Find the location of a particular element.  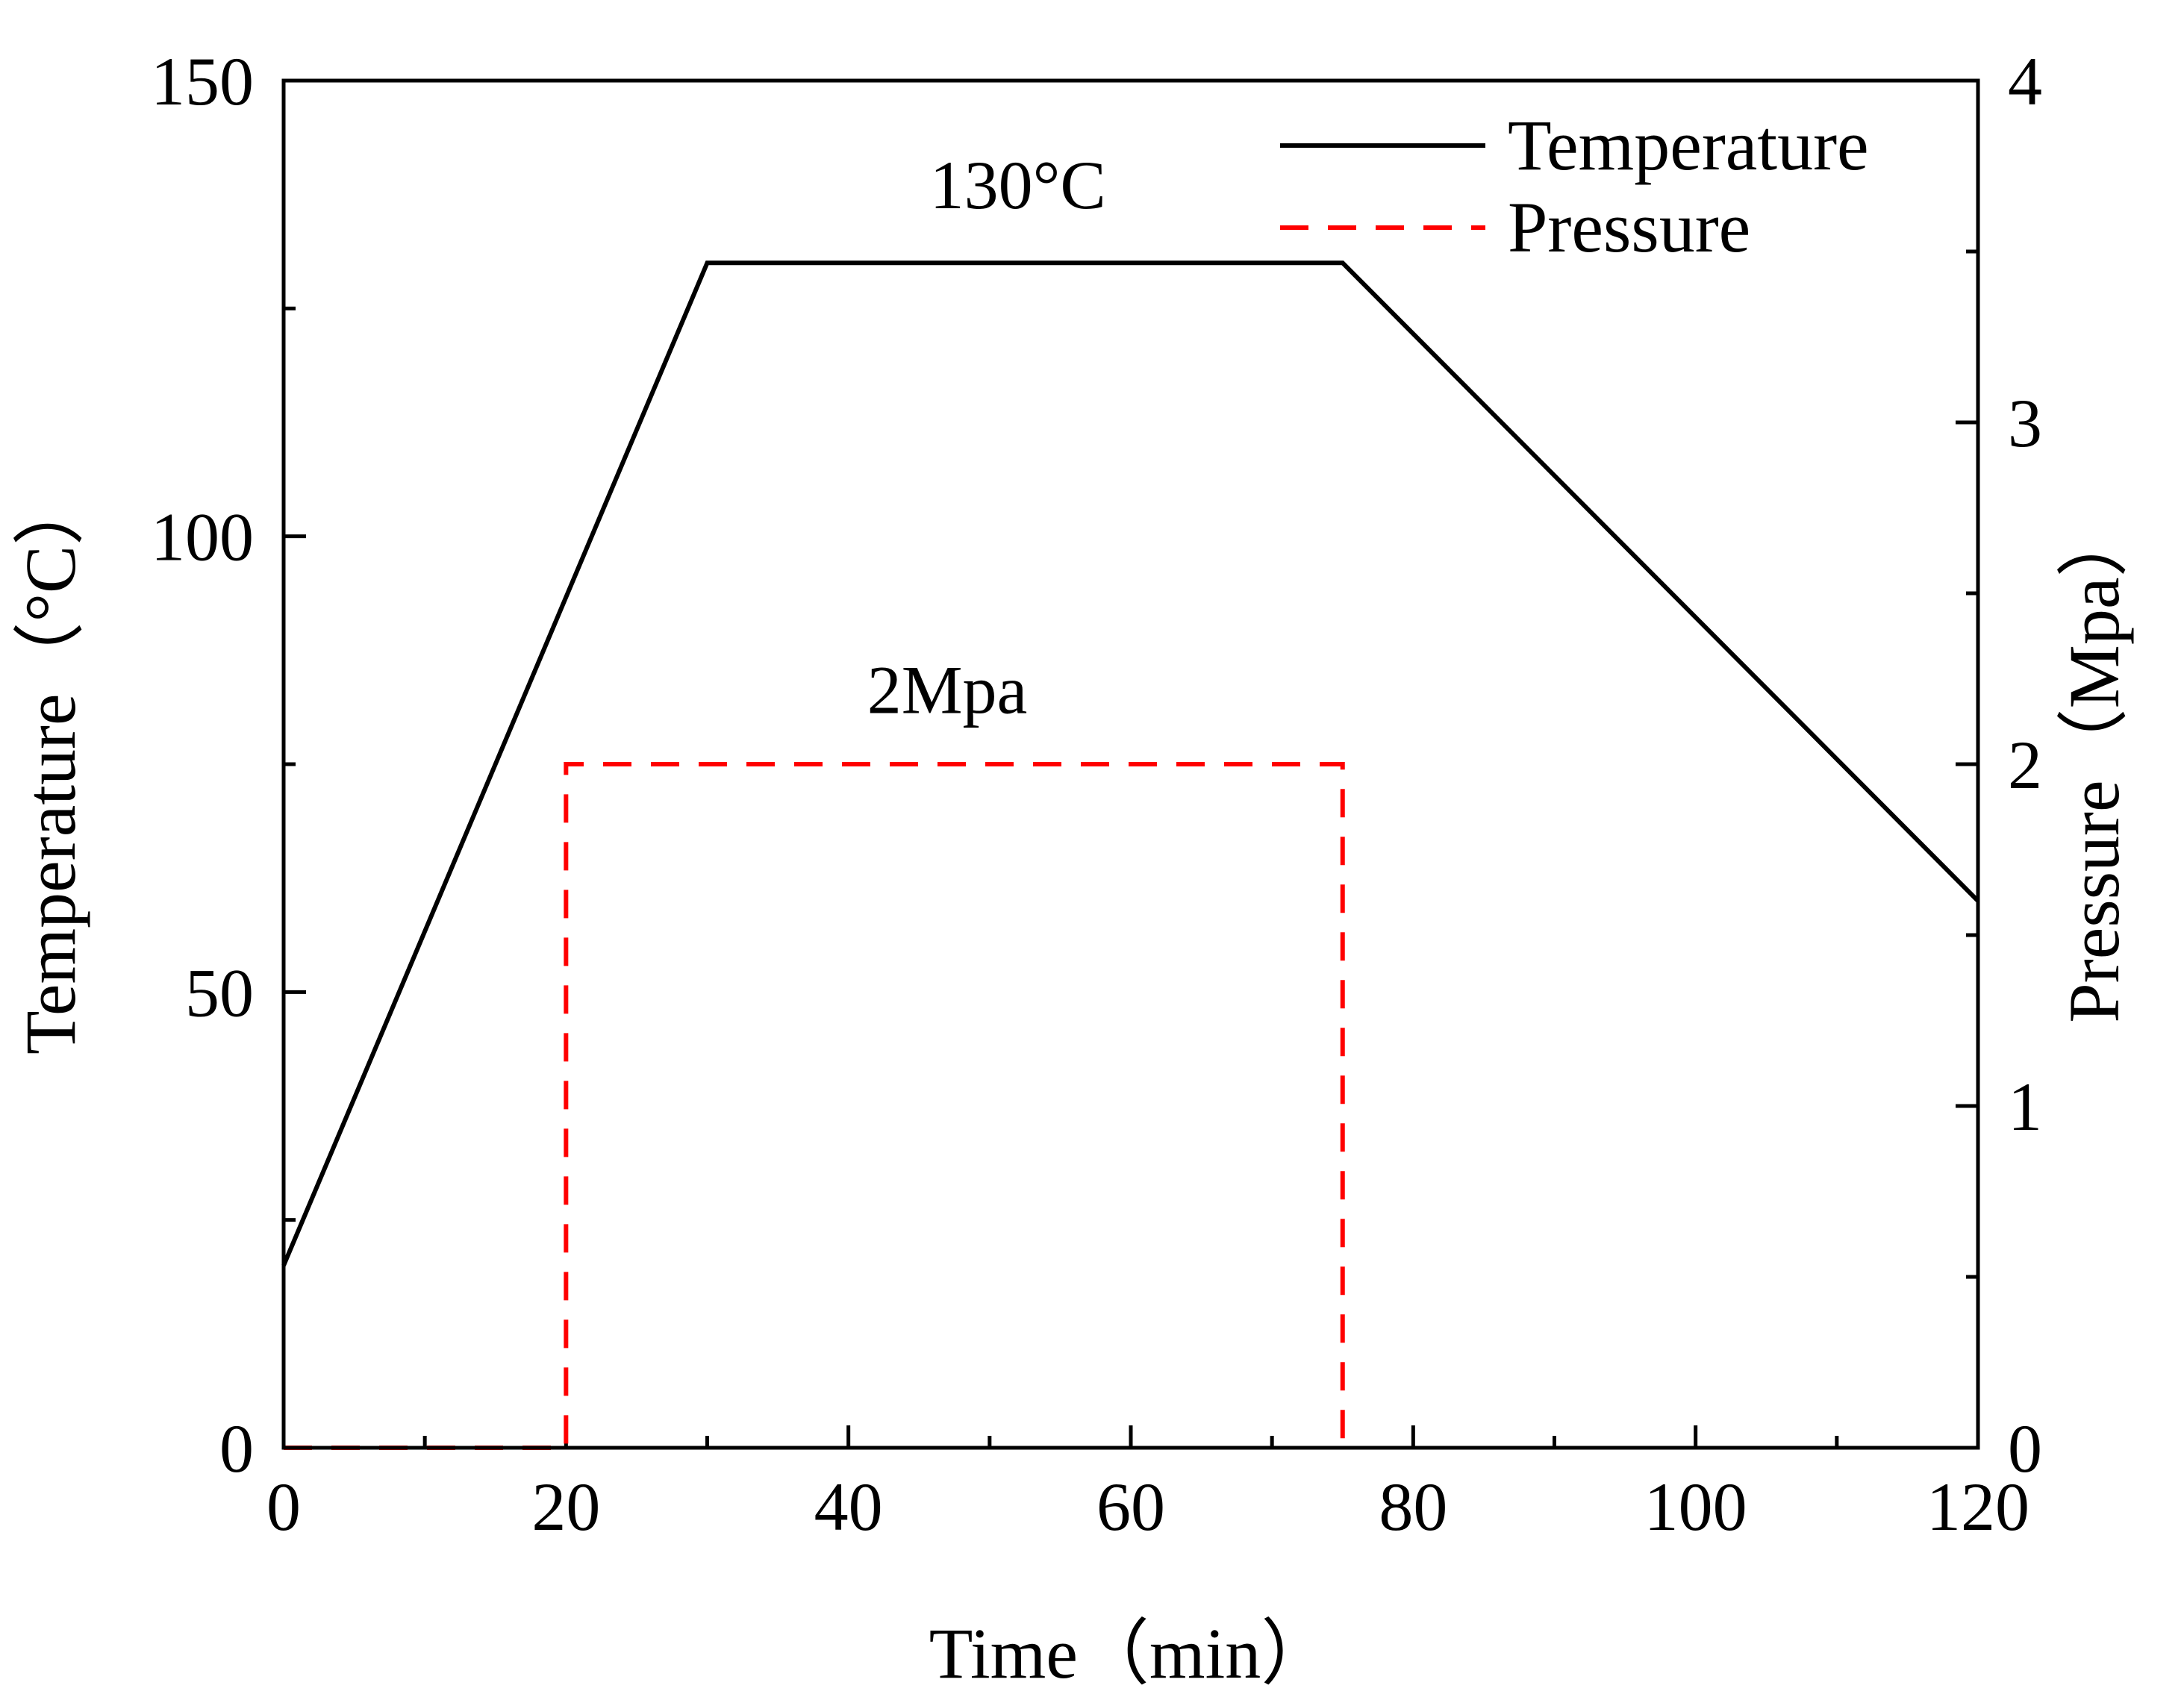

annotations: 130°C 2Mpa is located at coordinates (986, 437).